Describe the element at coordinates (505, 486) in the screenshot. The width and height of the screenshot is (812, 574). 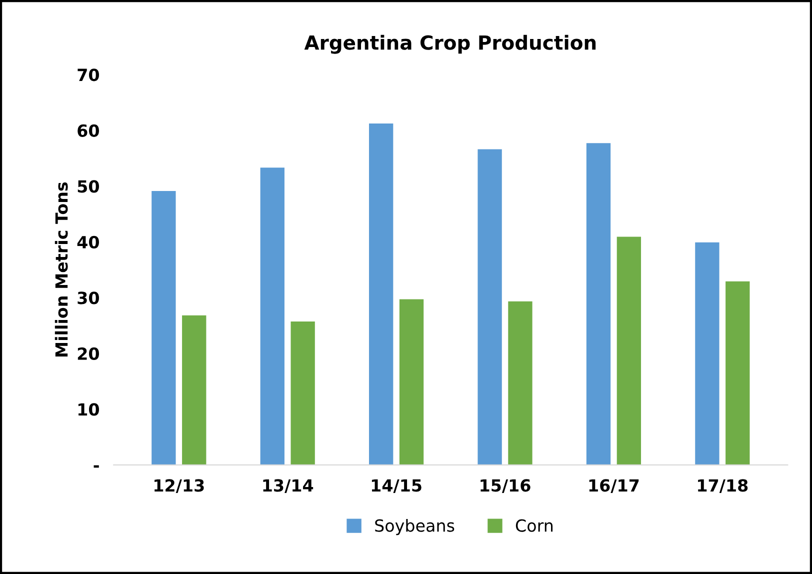
I see `x-tick-label: 15/16` at that location.